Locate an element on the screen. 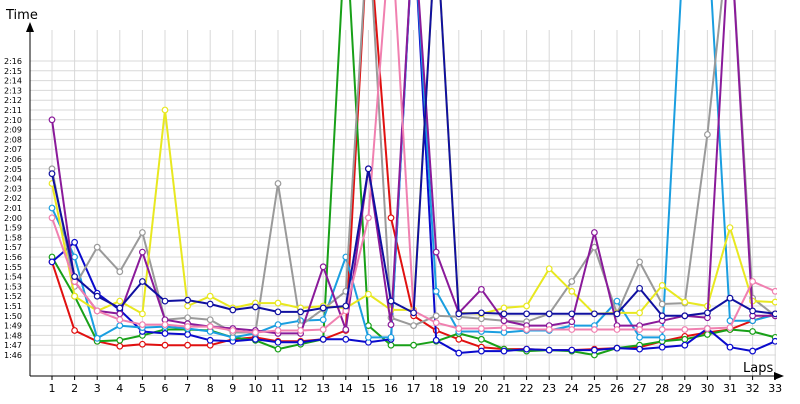 This screenshot has height=404, width=800. y-tick-label: 1:47 is located at coordinates (13, 345).